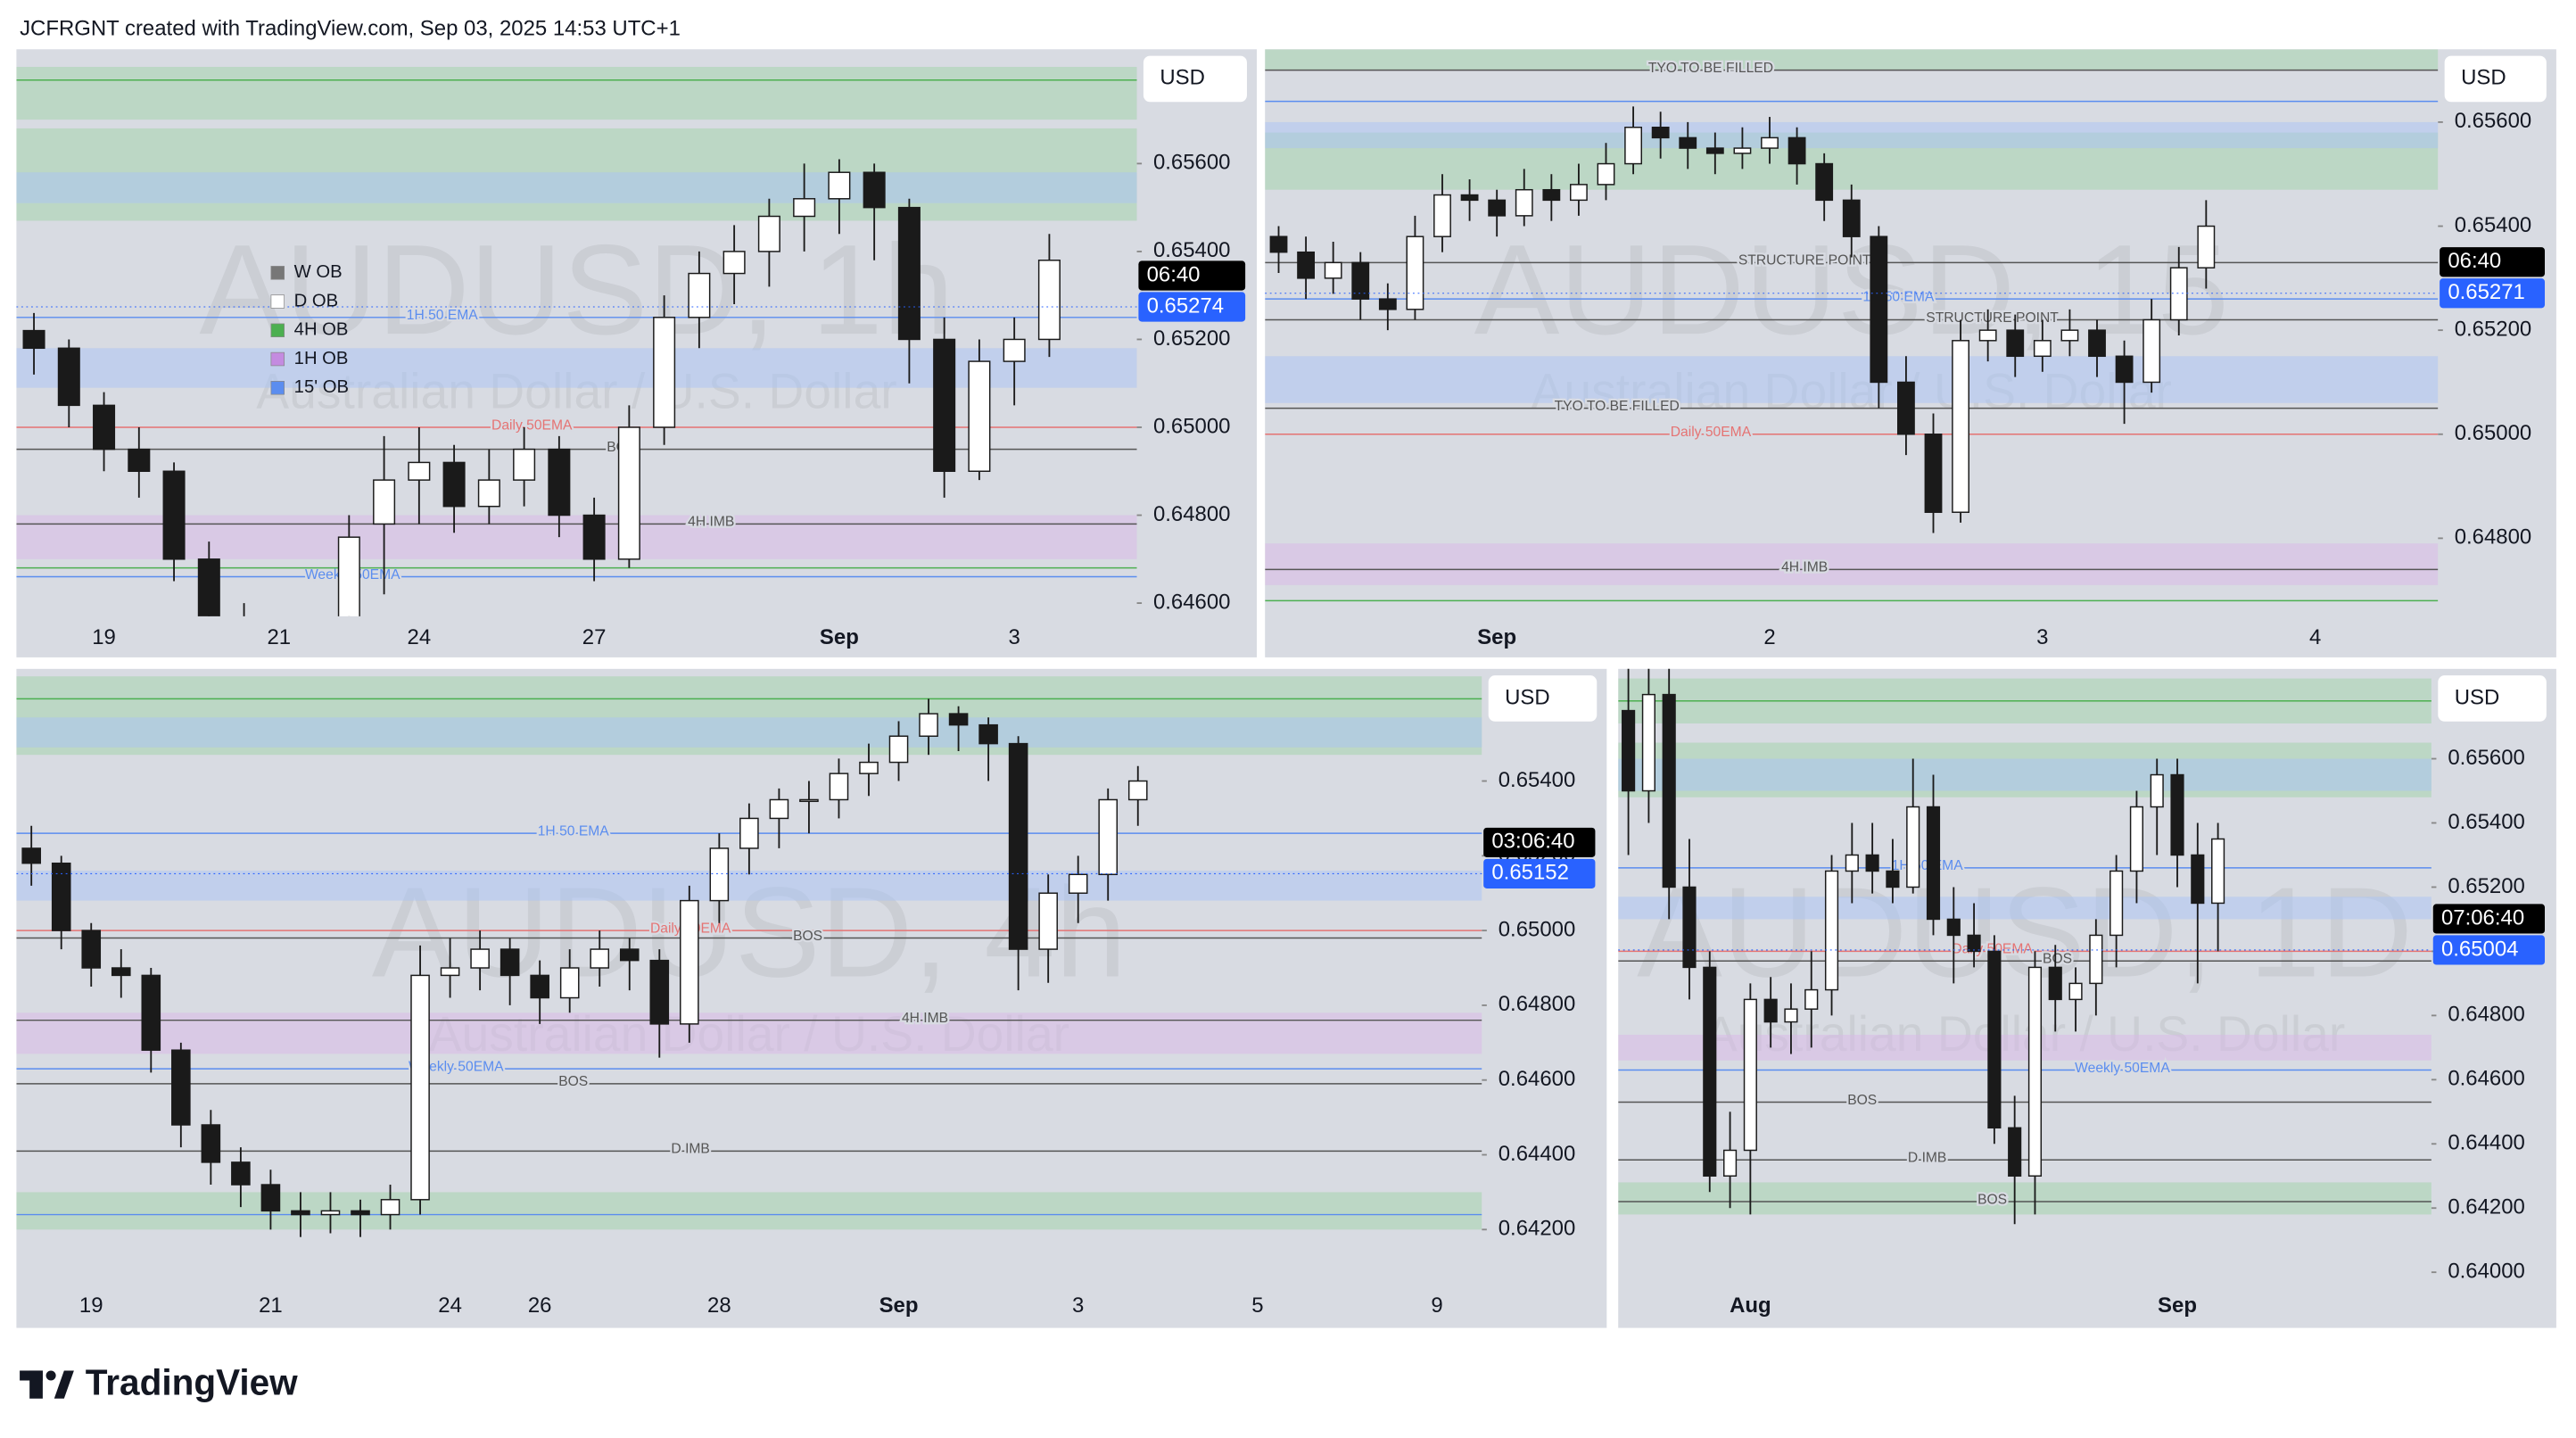  I want to click on y-tick-label: 0.65000, so click(1192, 426).